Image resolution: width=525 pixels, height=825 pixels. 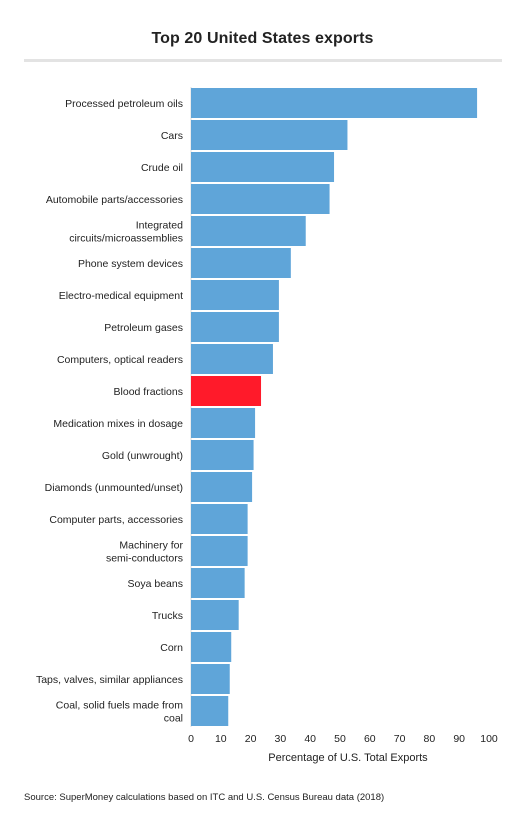 I want to click on category-label-16: Trucks, so click(x=167, y=616).